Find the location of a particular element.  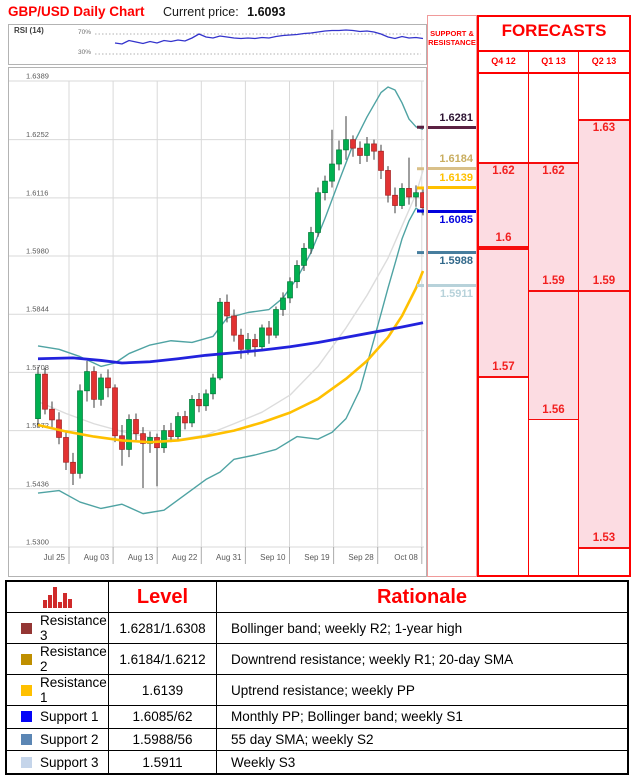

rsi-upper-guide-label: 70% is located at coordinates (84, 32).